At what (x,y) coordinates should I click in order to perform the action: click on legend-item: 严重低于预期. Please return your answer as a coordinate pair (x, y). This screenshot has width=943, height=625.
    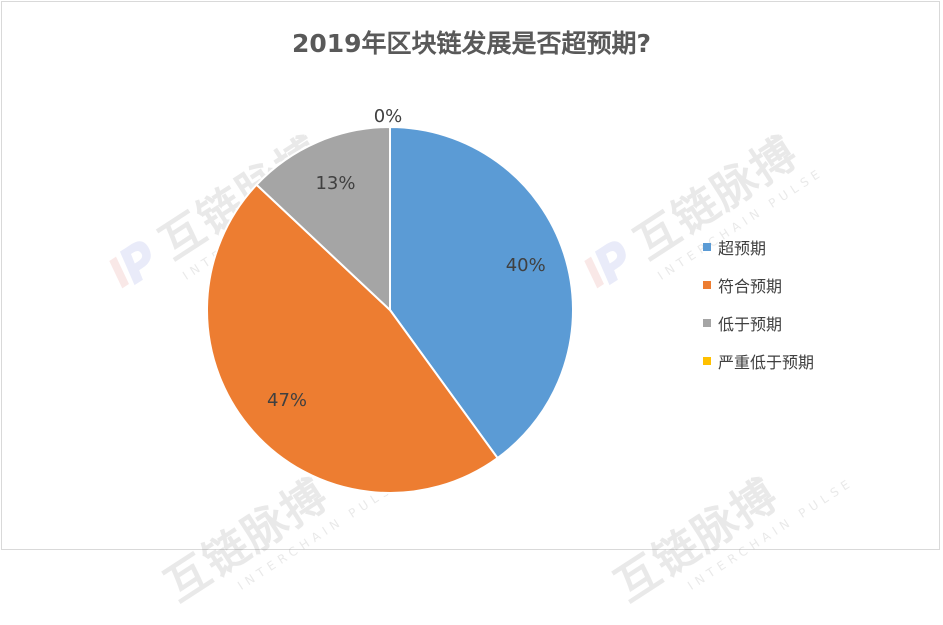
    Looking at the image, I should click on (758, 361).